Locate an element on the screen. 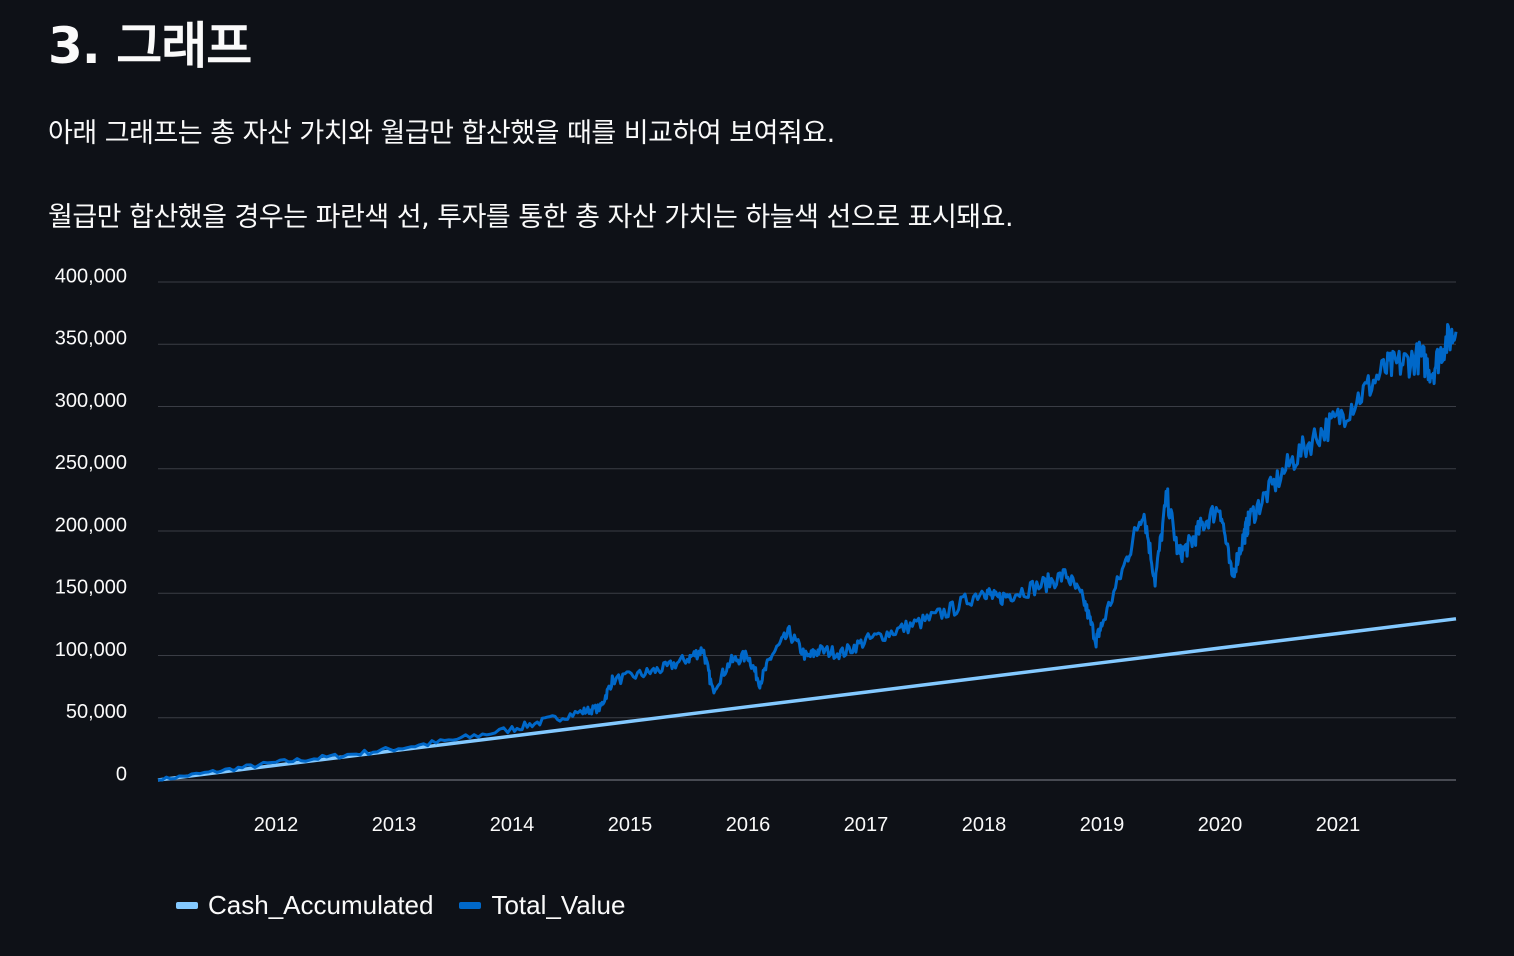 This screenshot has width=1514, height=956. description-text-1: 아래 그래프는 총 자산 가치와 월급만 합산했을 때를 비교하여 보여줘요. is located at coordinates (441, 133).